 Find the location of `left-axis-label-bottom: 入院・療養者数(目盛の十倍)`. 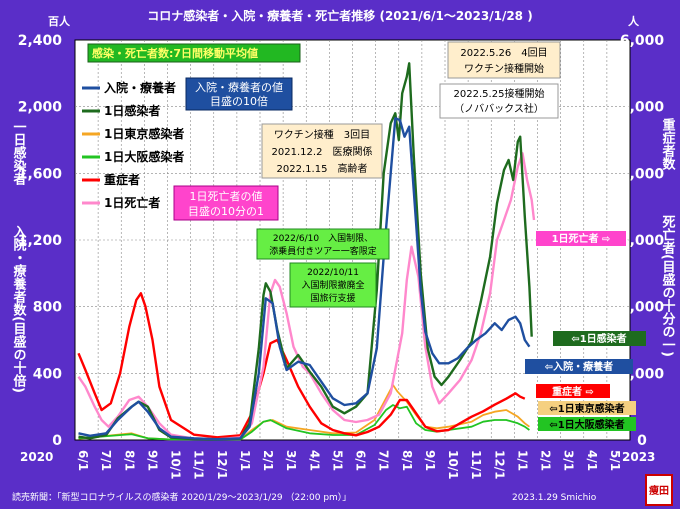

left-axis-label-bottom: 入院・療養者数(目盛の十倍) is located at coordinates (19, 309).